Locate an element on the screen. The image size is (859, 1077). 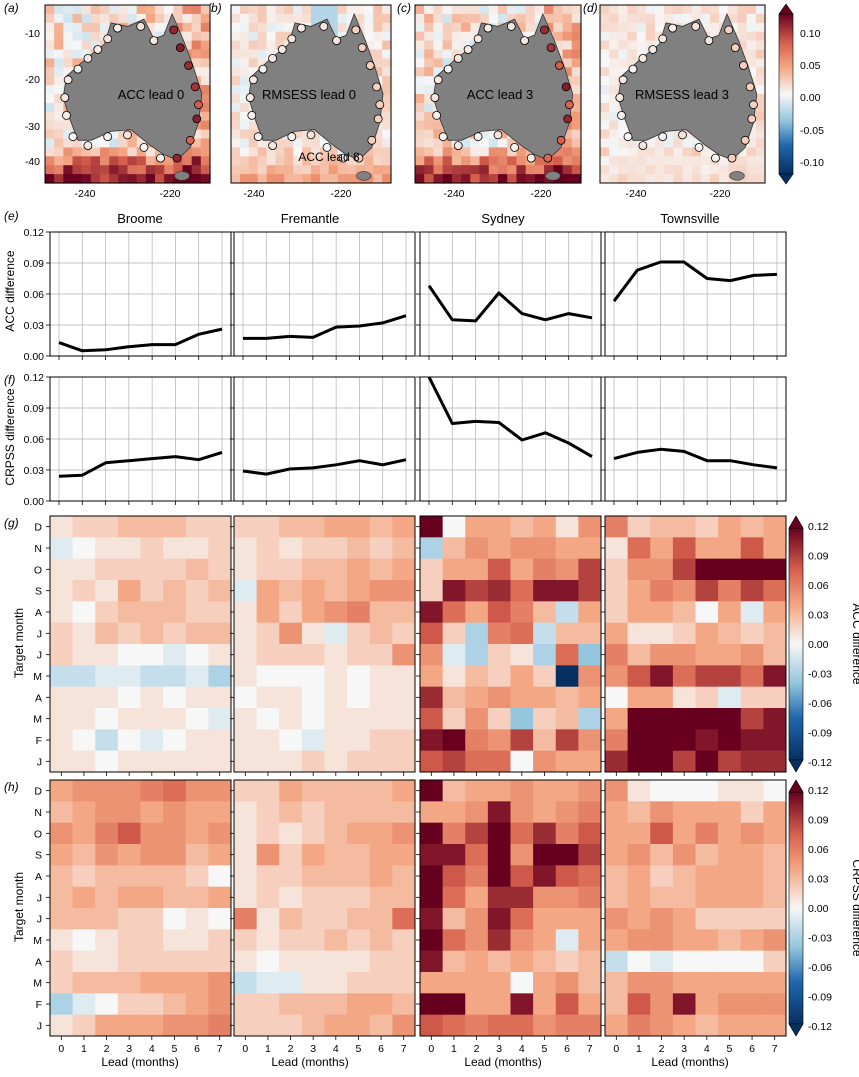
map-border is located at coordinates (311, 94).